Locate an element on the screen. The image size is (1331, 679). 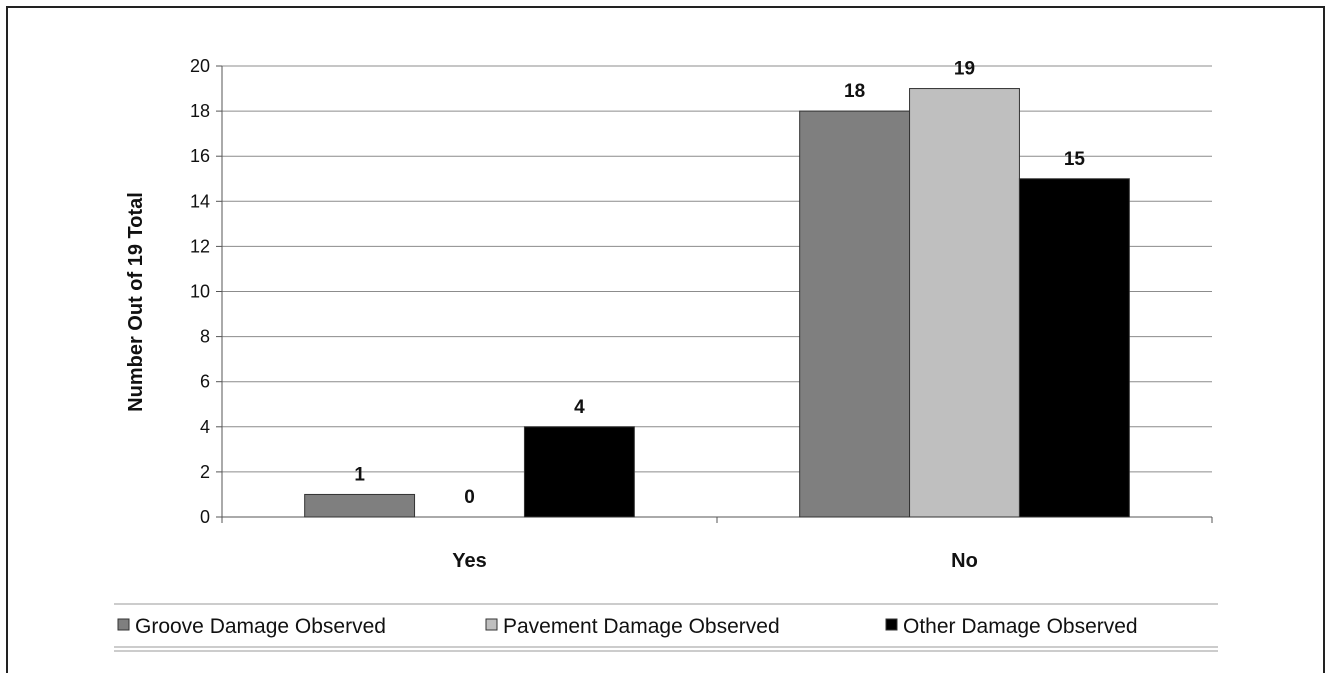
y-axis-title: Number Out of 19 Total is located at coordinates (136, 302).